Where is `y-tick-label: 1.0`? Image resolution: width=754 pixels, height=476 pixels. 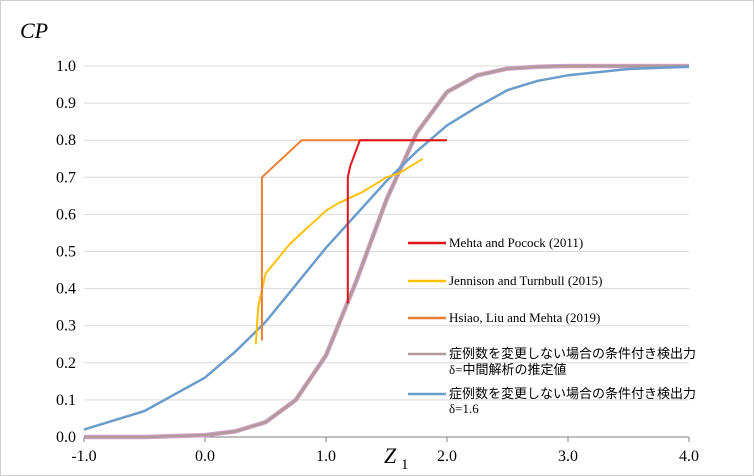 y-tick-label: 1.0 is located at coordinates (66, 66).